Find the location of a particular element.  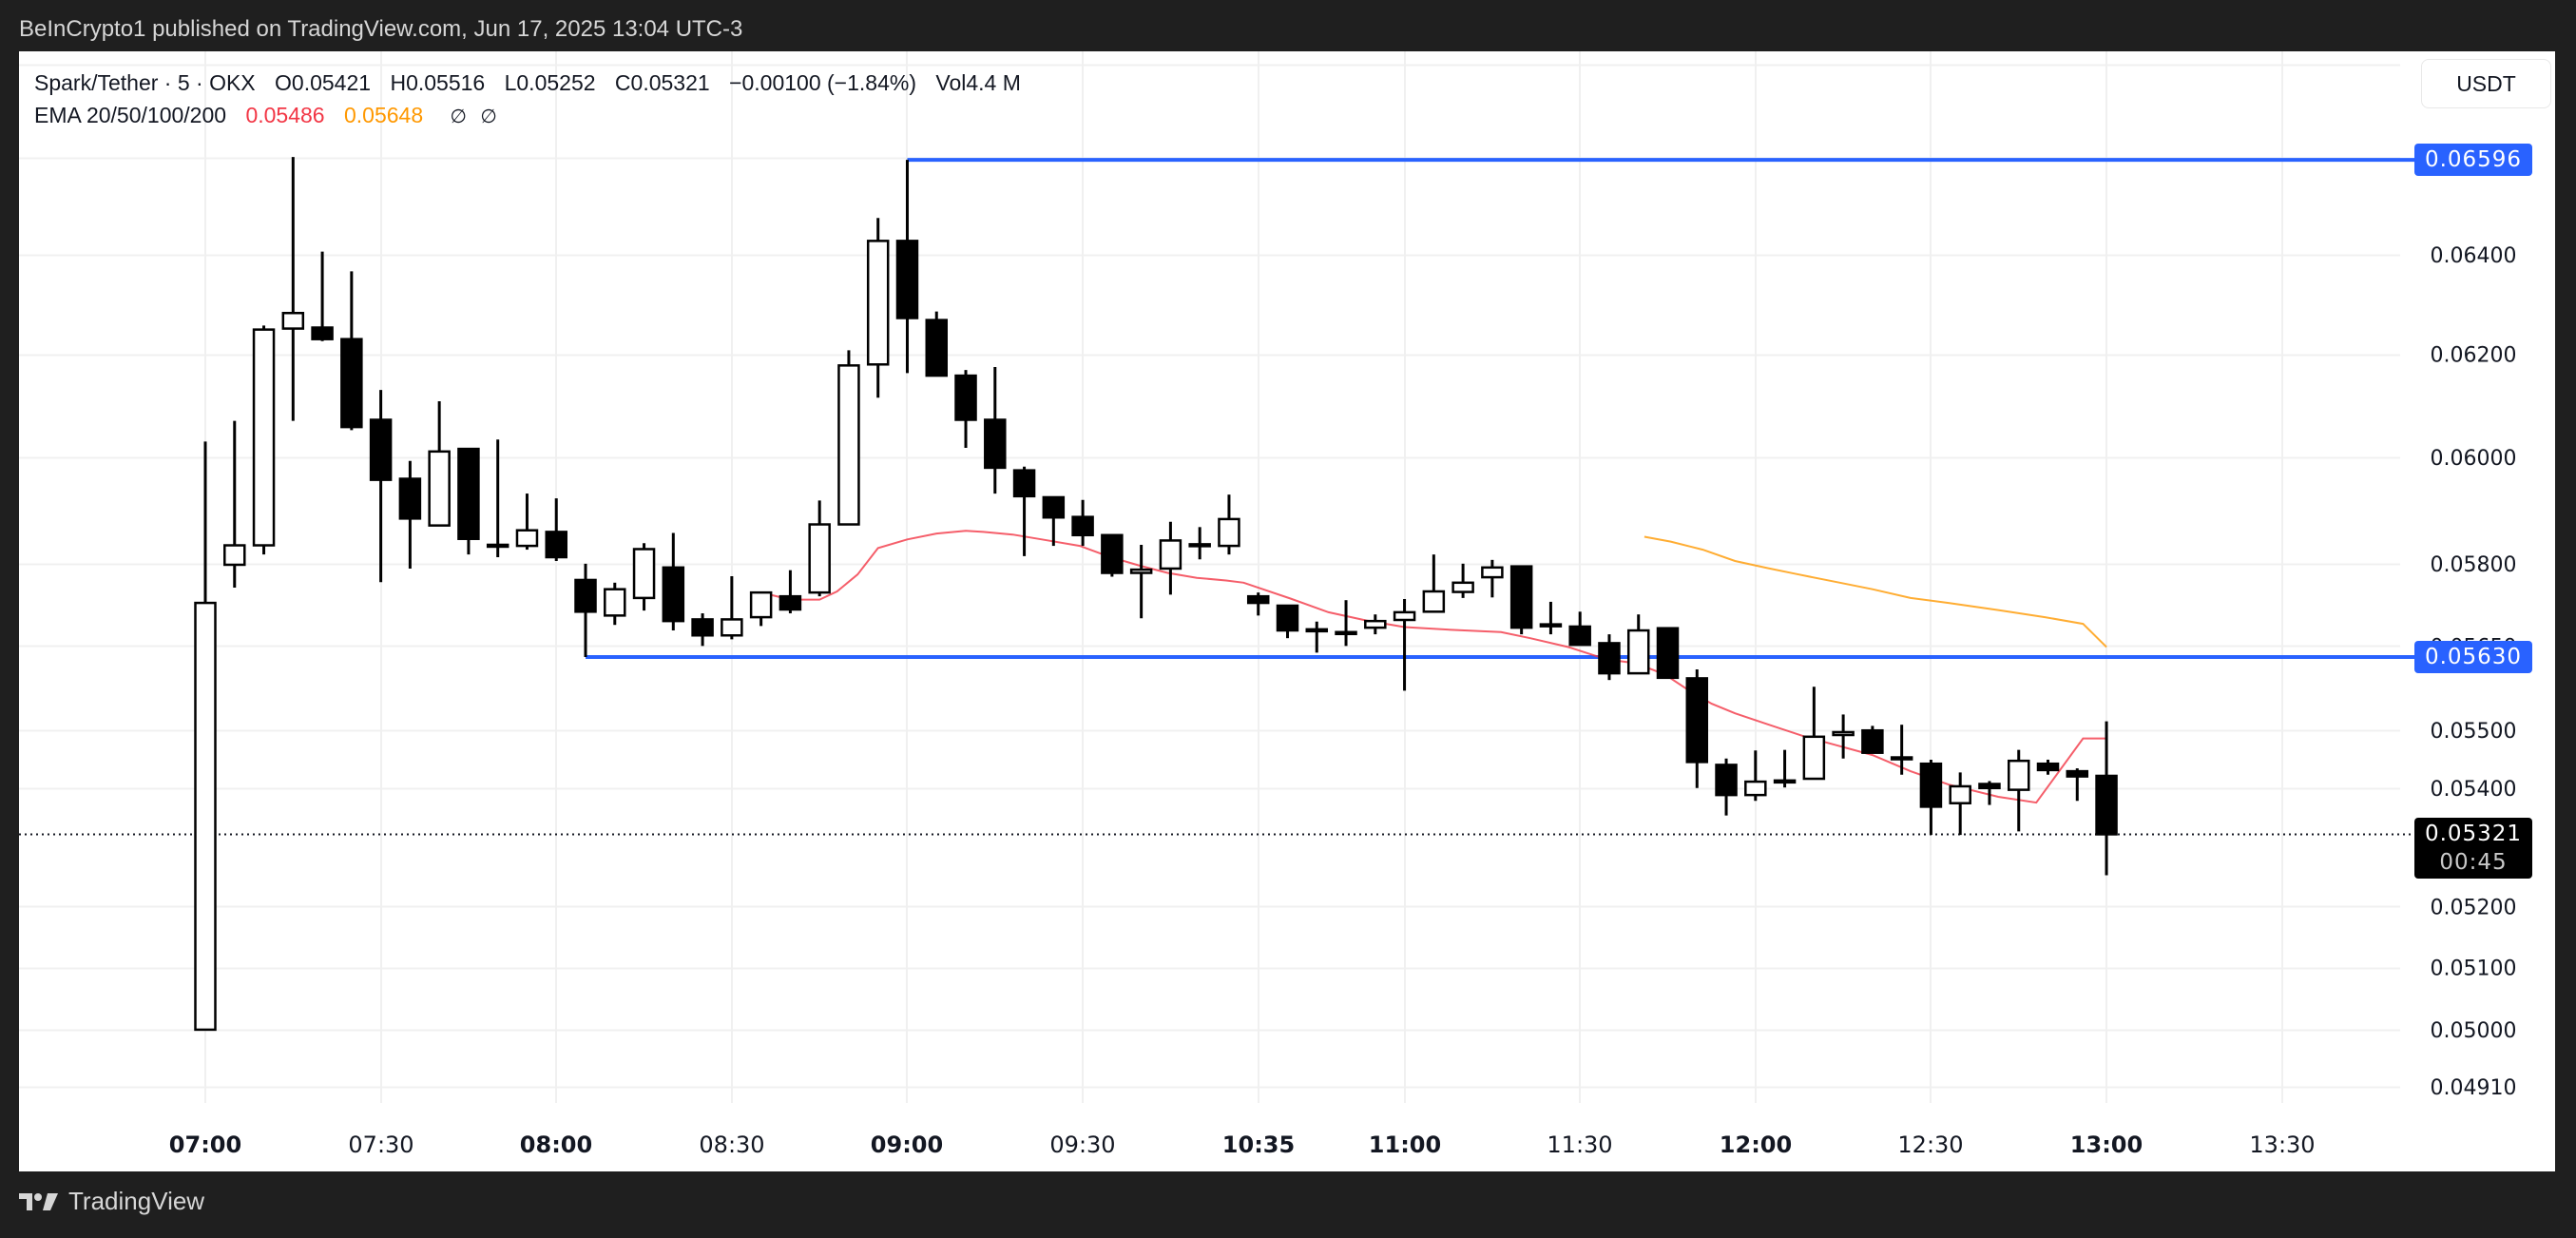

price-axis-label: 0.06400 is located at coordinates (2474, 256).